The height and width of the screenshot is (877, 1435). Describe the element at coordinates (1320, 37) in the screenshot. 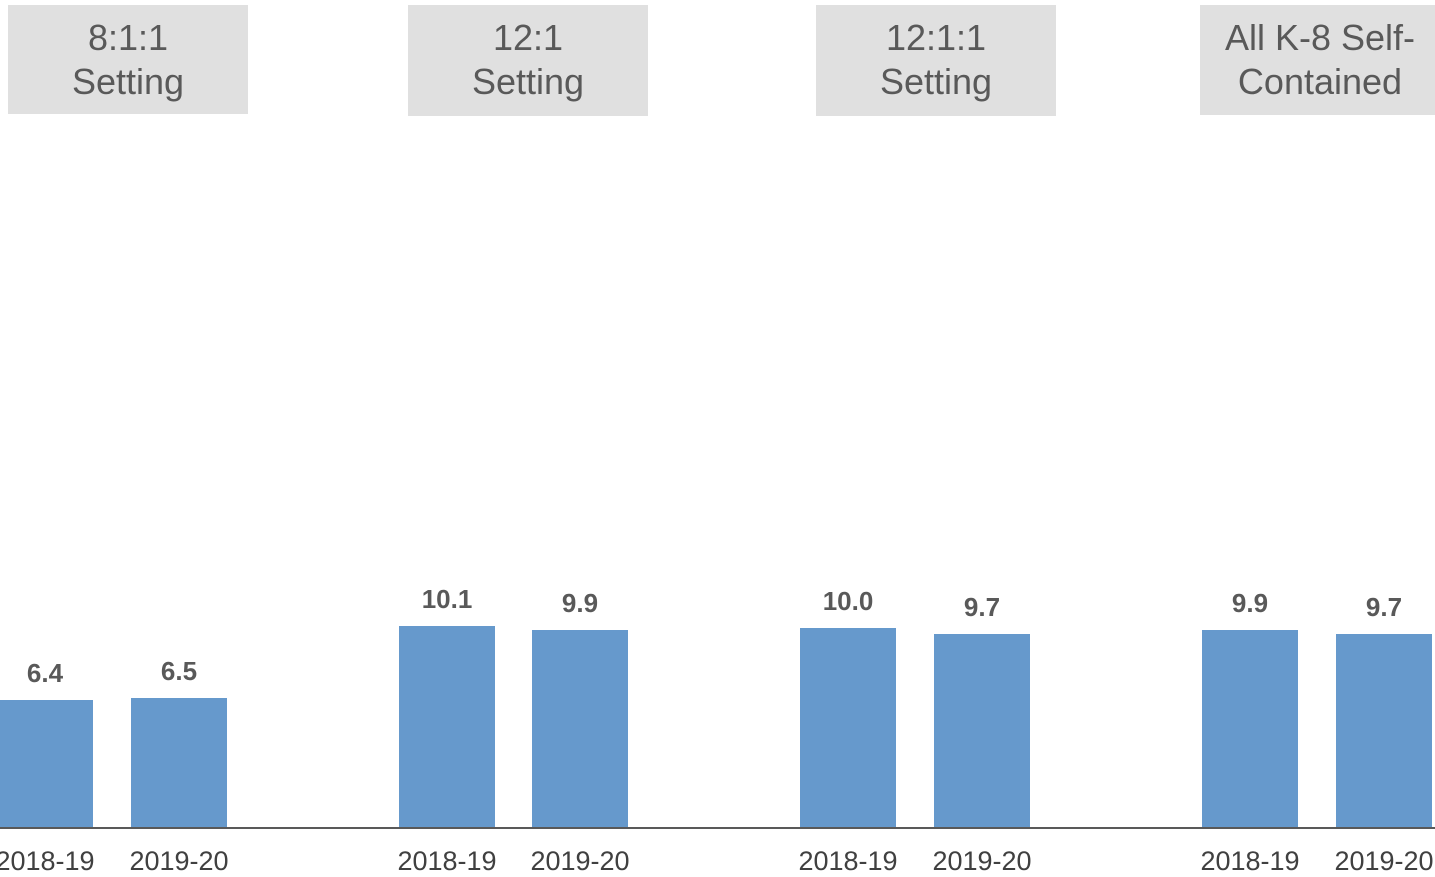

I see `group-header-label: All K-8 Self-` at that location.